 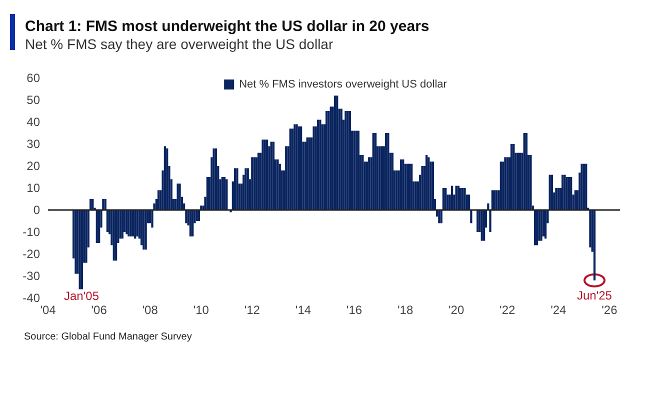 I want to click on x-tick-label: '26, so click(x=610, y=310).